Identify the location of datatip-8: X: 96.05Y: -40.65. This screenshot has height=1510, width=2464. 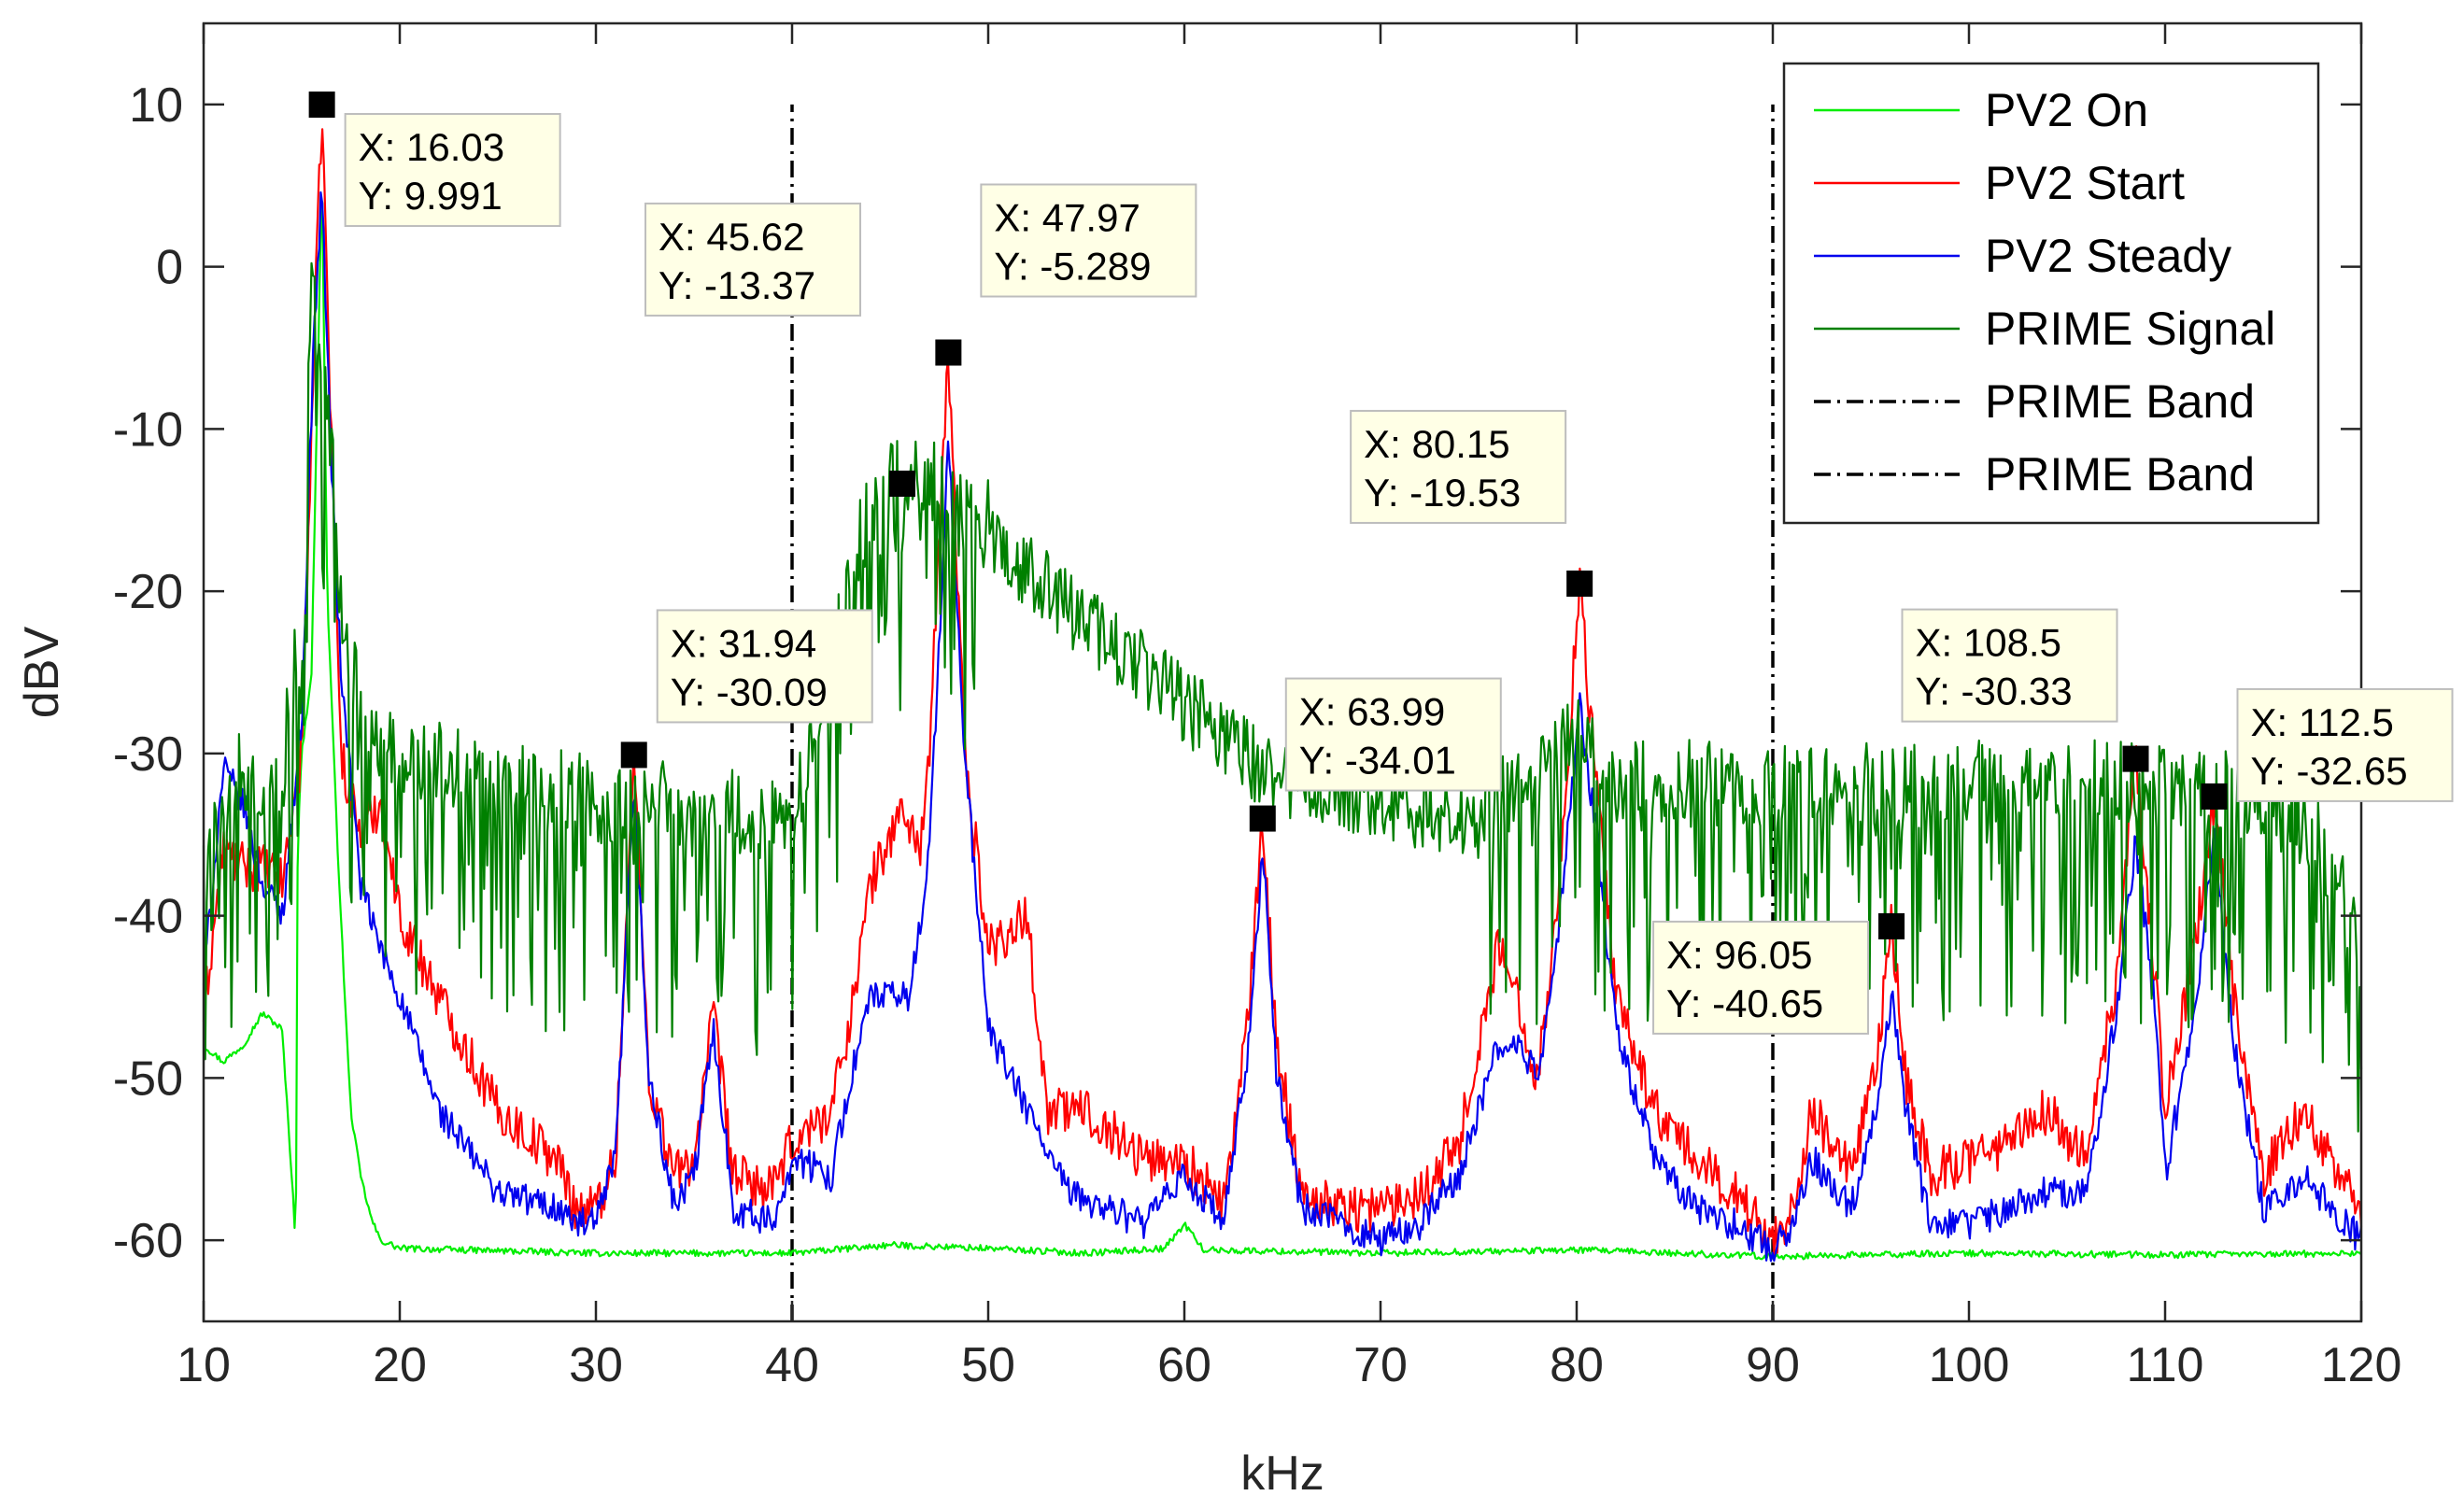
(1761, 977).